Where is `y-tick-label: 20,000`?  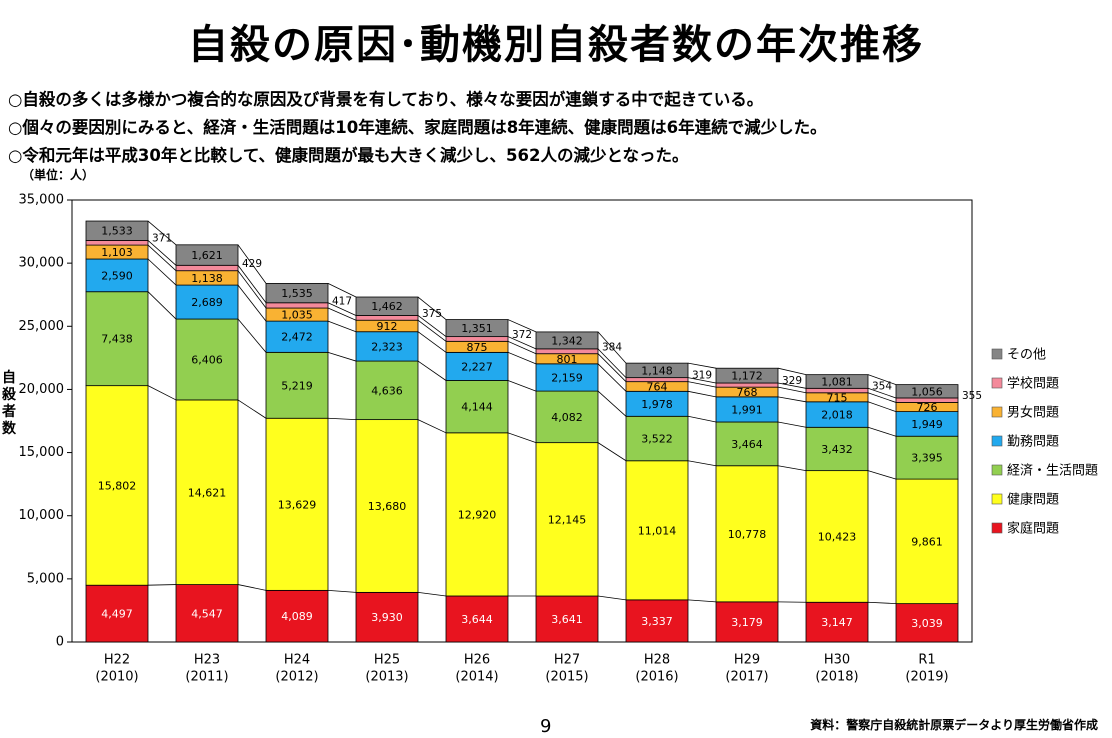
y-tick-label: 20,000 is located at coordinates (42, 389).